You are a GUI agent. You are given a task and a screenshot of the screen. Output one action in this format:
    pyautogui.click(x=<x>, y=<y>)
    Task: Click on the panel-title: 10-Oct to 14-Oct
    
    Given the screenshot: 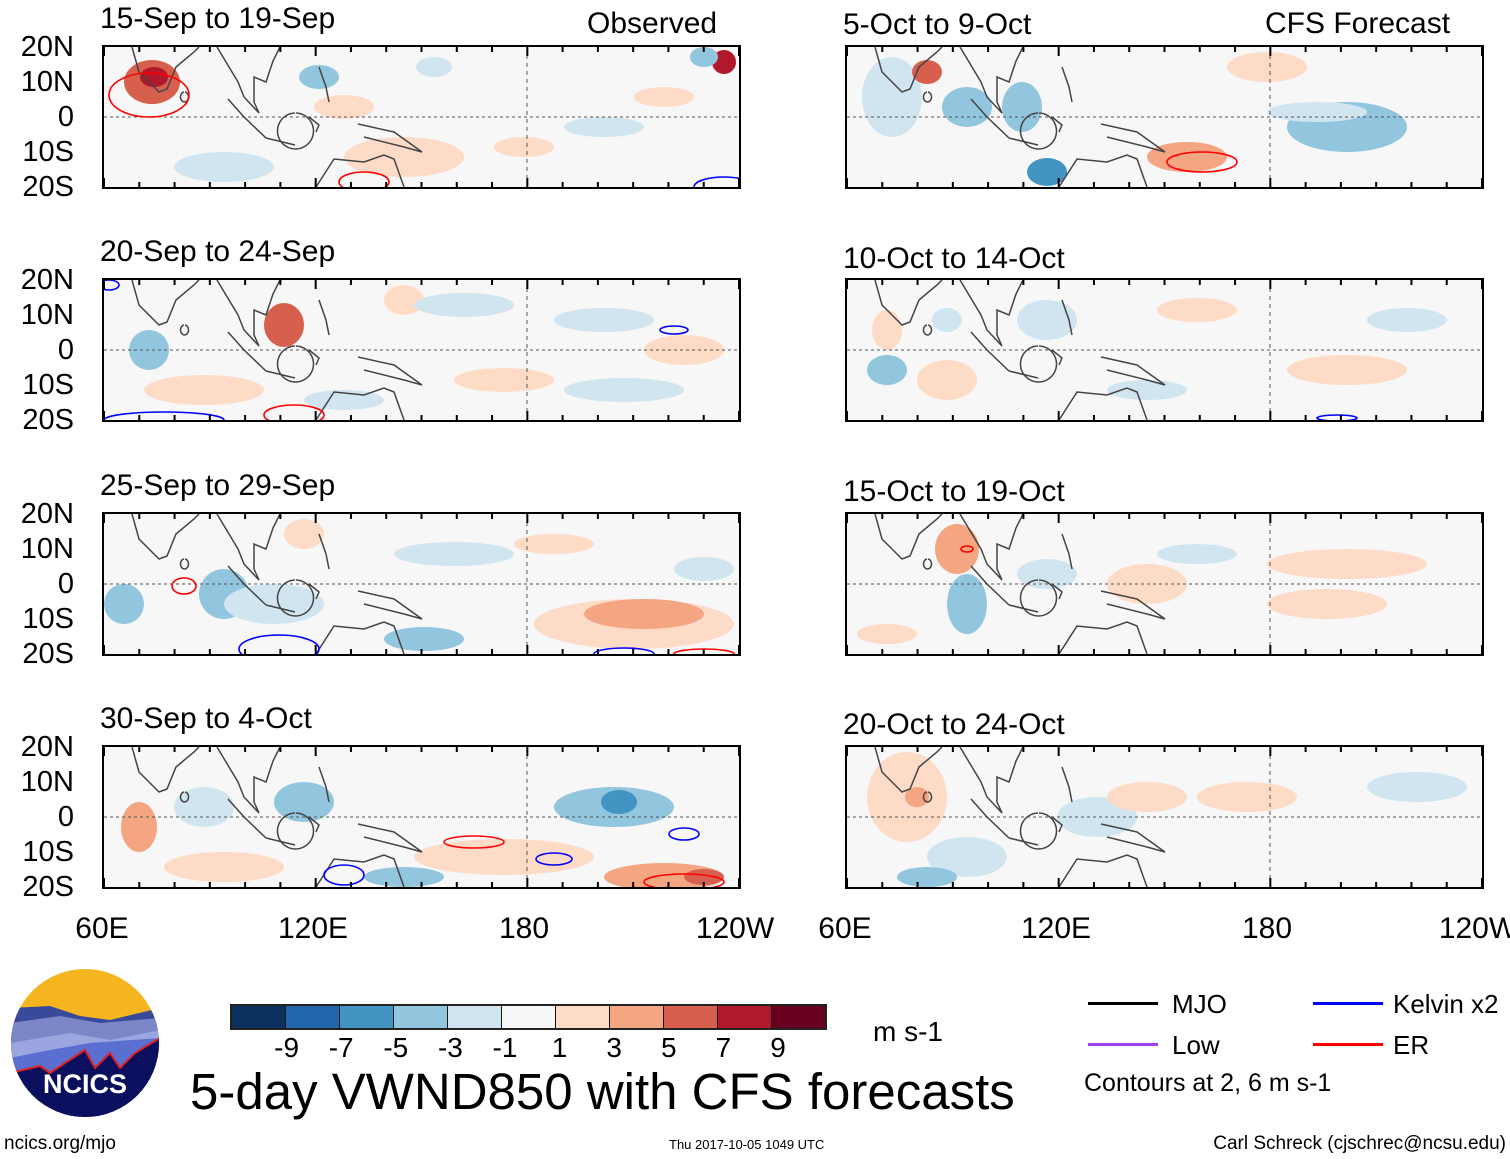 What is the action you would take?
    pyautogui.click(x=954, y=258)
    